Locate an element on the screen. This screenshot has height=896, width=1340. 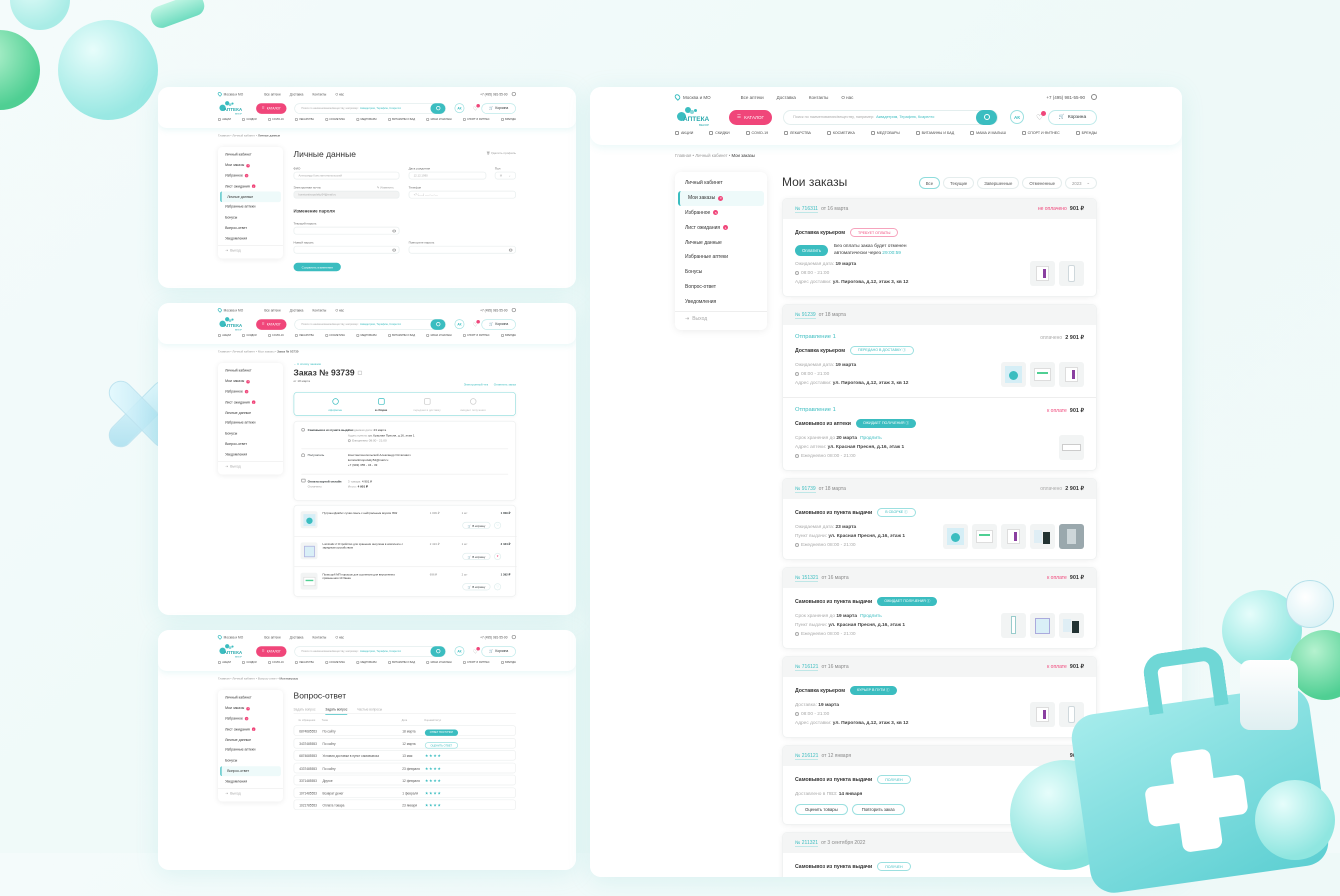
nav-item: Скидки is located at coordinates (249, 335).